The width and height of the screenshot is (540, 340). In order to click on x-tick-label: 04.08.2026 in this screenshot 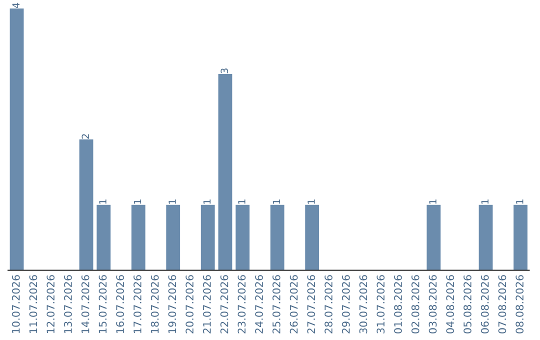, I will do `click(450, 304)`.